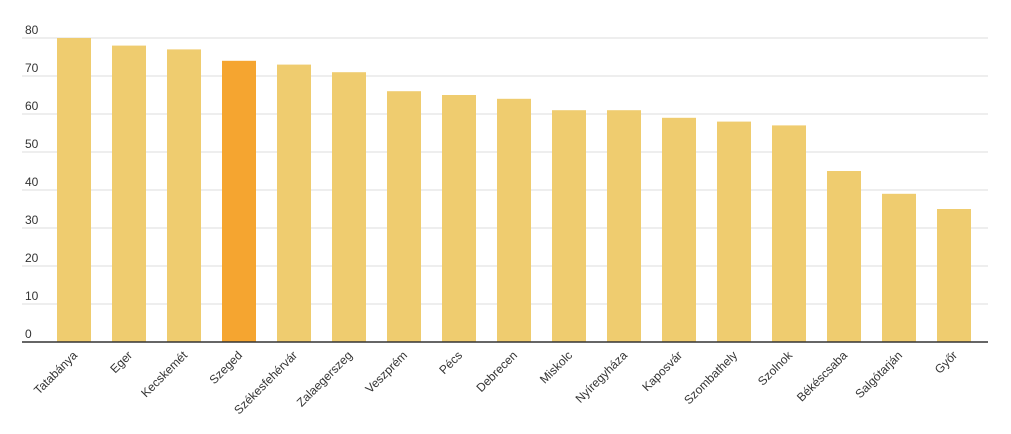 This screenshot has height=434, width=1011. I want to click on x-tick-label: Tatabánya, so click(55, 372).